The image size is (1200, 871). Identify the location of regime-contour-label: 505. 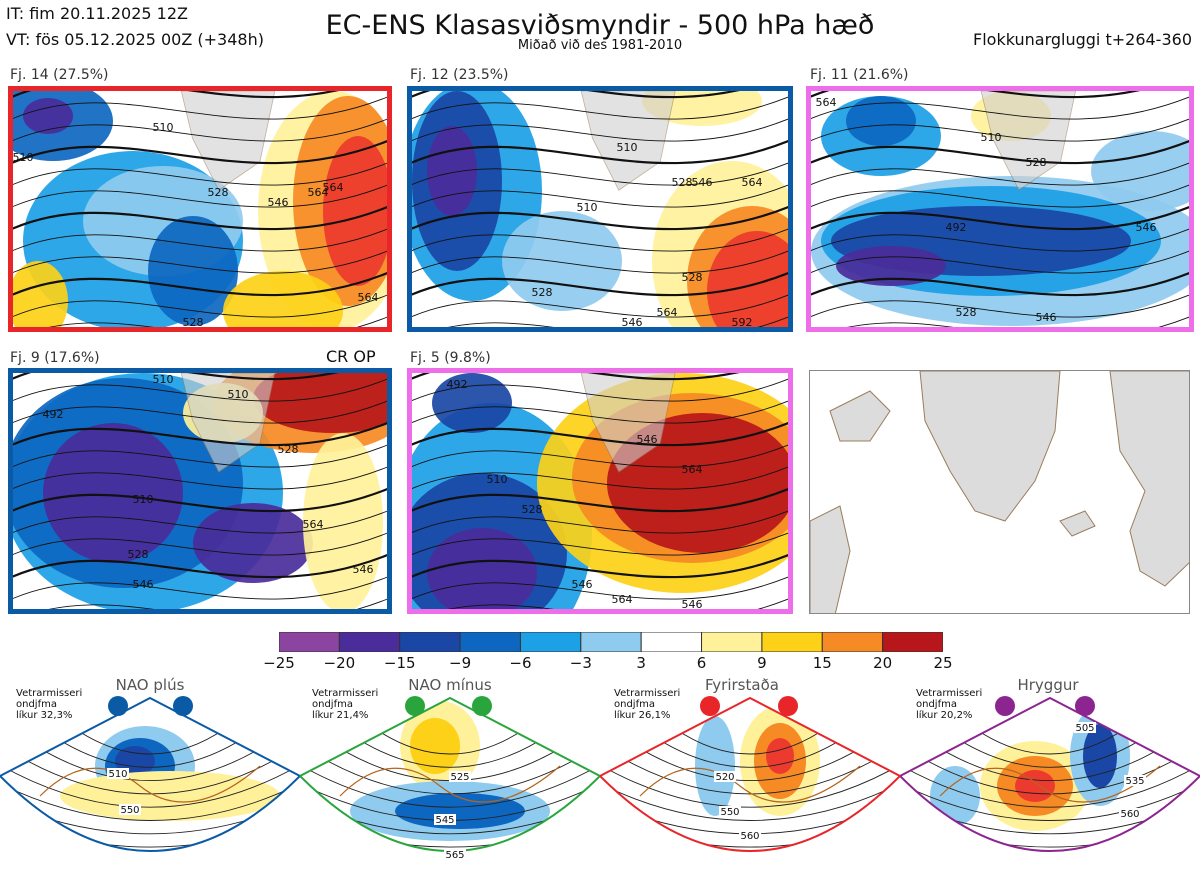
(1084, 728).